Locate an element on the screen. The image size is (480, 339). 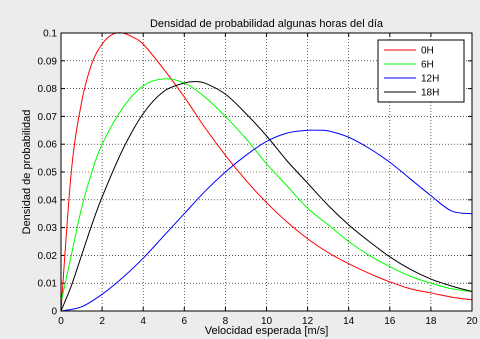
x-tick-label: 14 is located at coordinates (349, 321).